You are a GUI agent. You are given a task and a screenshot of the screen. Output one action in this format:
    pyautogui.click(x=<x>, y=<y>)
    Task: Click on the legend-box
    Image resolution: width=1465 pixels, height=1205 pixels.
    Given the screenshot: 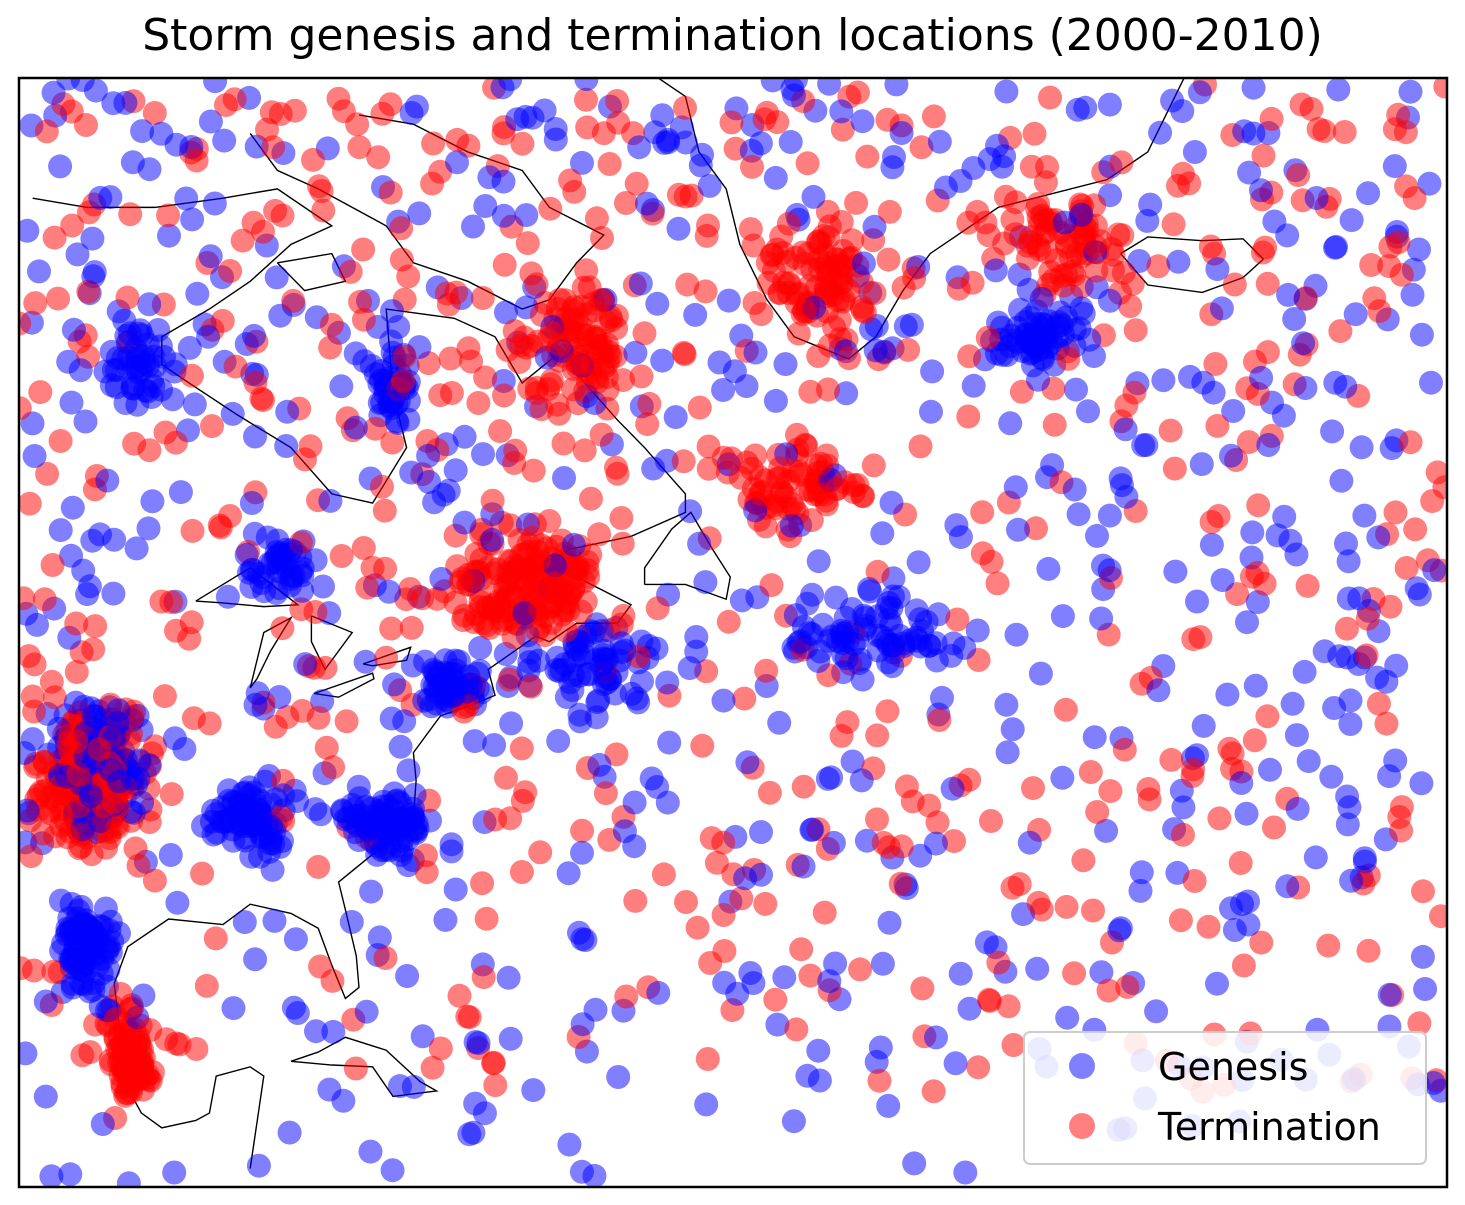 What is the action you would take?
    pyautogui.click(x=1225, y=1098)
    